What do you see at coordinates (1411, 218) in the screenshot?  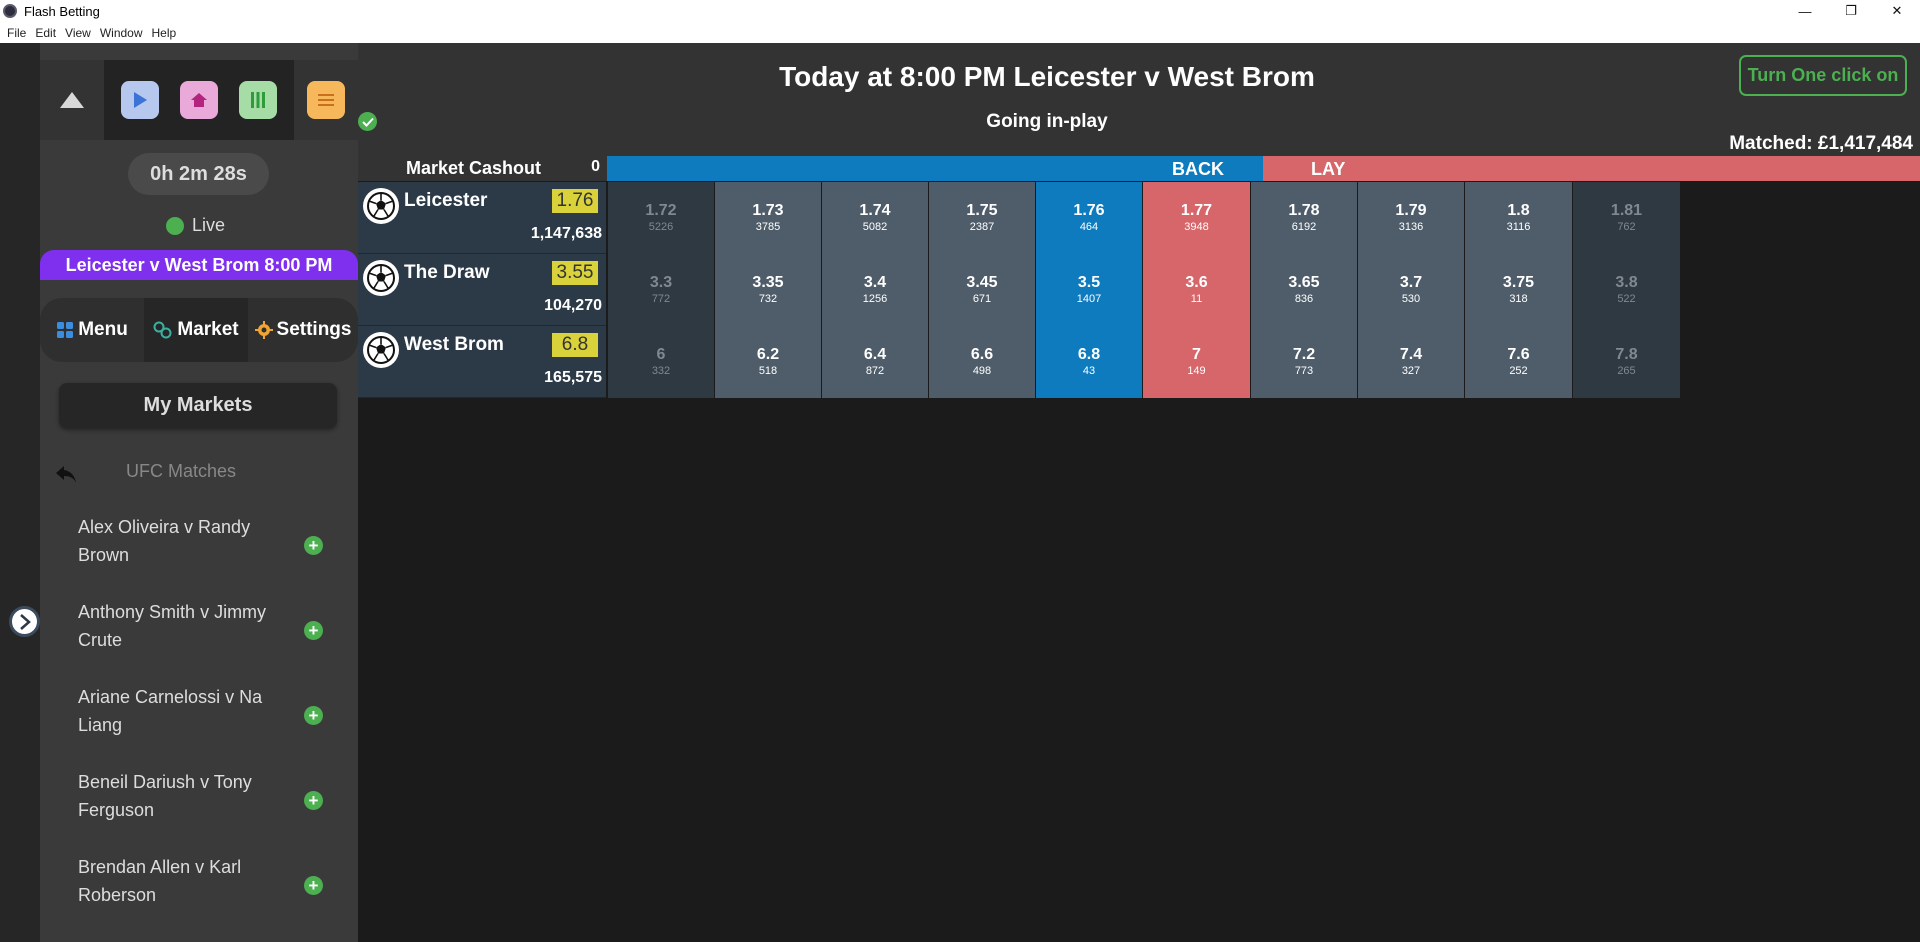 I see `lay-price-cell: 1.79 3136` at bounding box center [1411, 218].